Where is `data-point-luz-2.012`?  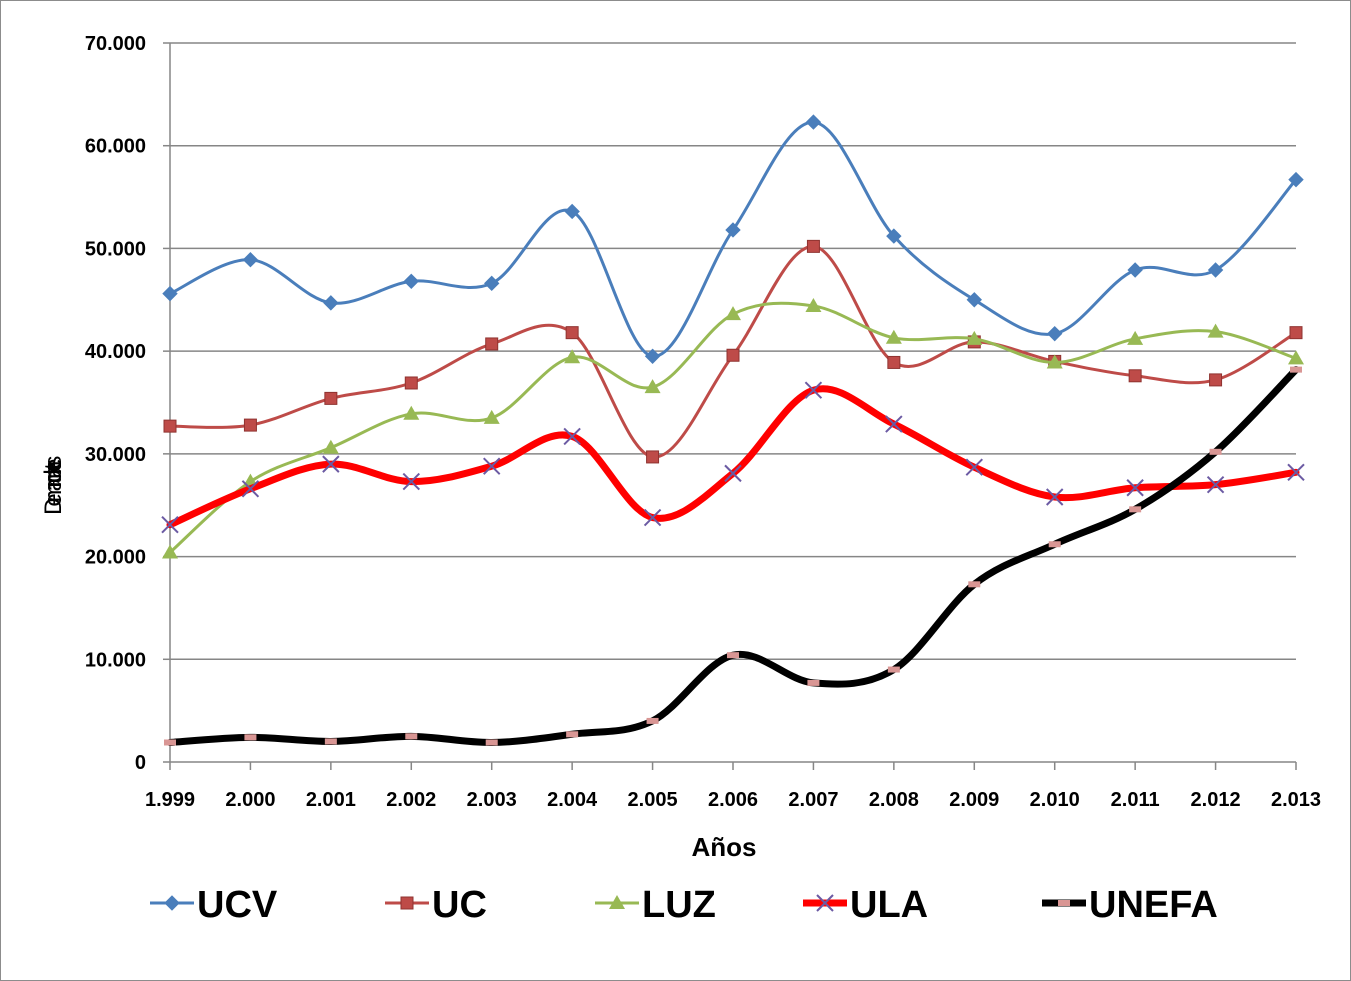
data-point-luz-2.012 is located at coordinates (1215, 330).